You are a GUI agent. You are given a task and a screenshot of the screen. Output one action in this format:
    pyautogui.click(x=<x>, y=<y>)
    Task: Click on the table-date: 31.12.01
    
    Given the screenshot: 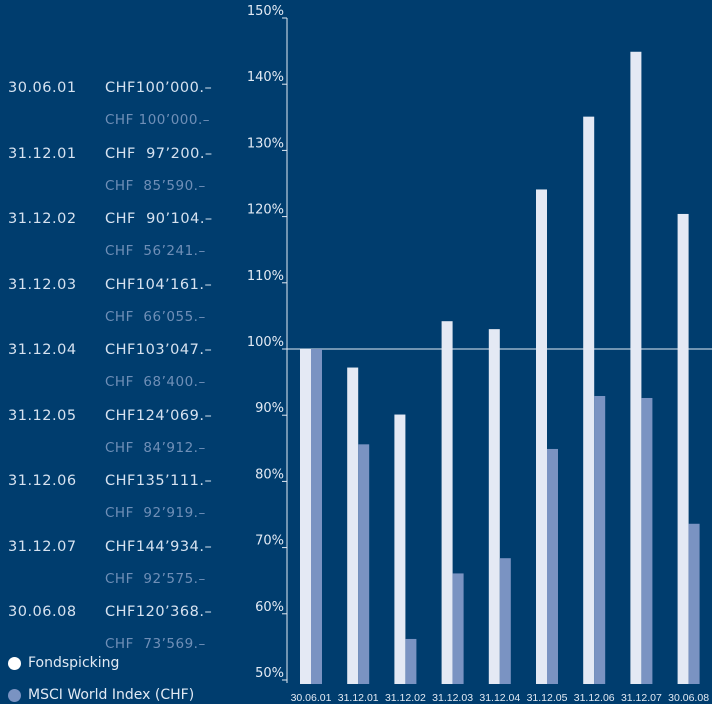 What is the action you would take?
    pyautogui.click(x=42, y=153)
    